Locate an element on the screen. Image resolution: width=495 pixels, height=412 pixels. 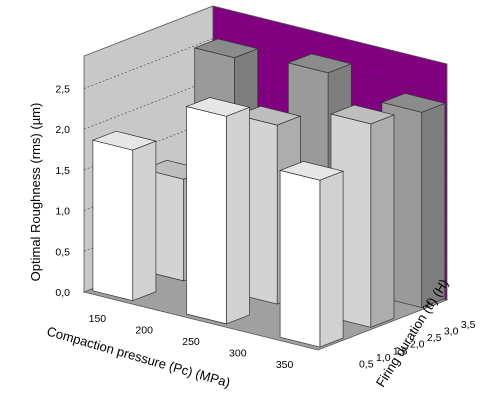
x-tick-label: 350 is located at coordinates (285, 365).